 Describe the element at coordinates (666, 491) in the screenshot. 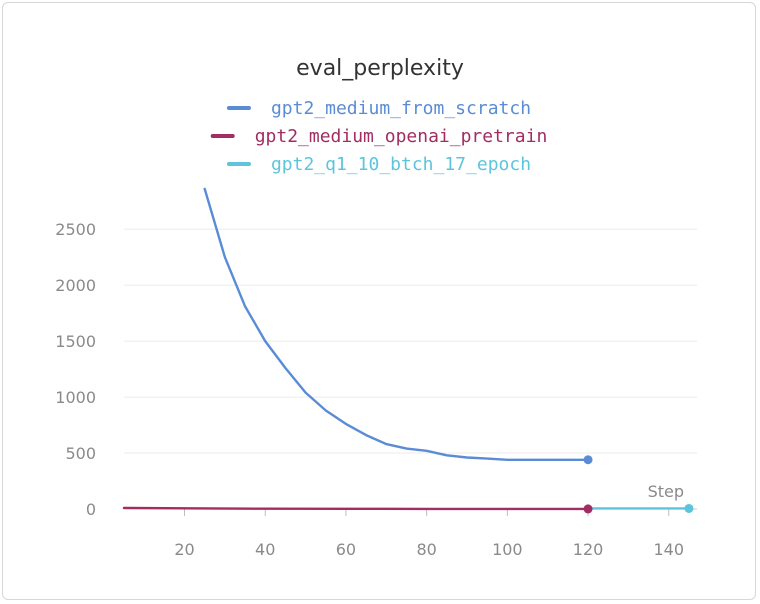

I see `x-axis-label: Step` at that location.